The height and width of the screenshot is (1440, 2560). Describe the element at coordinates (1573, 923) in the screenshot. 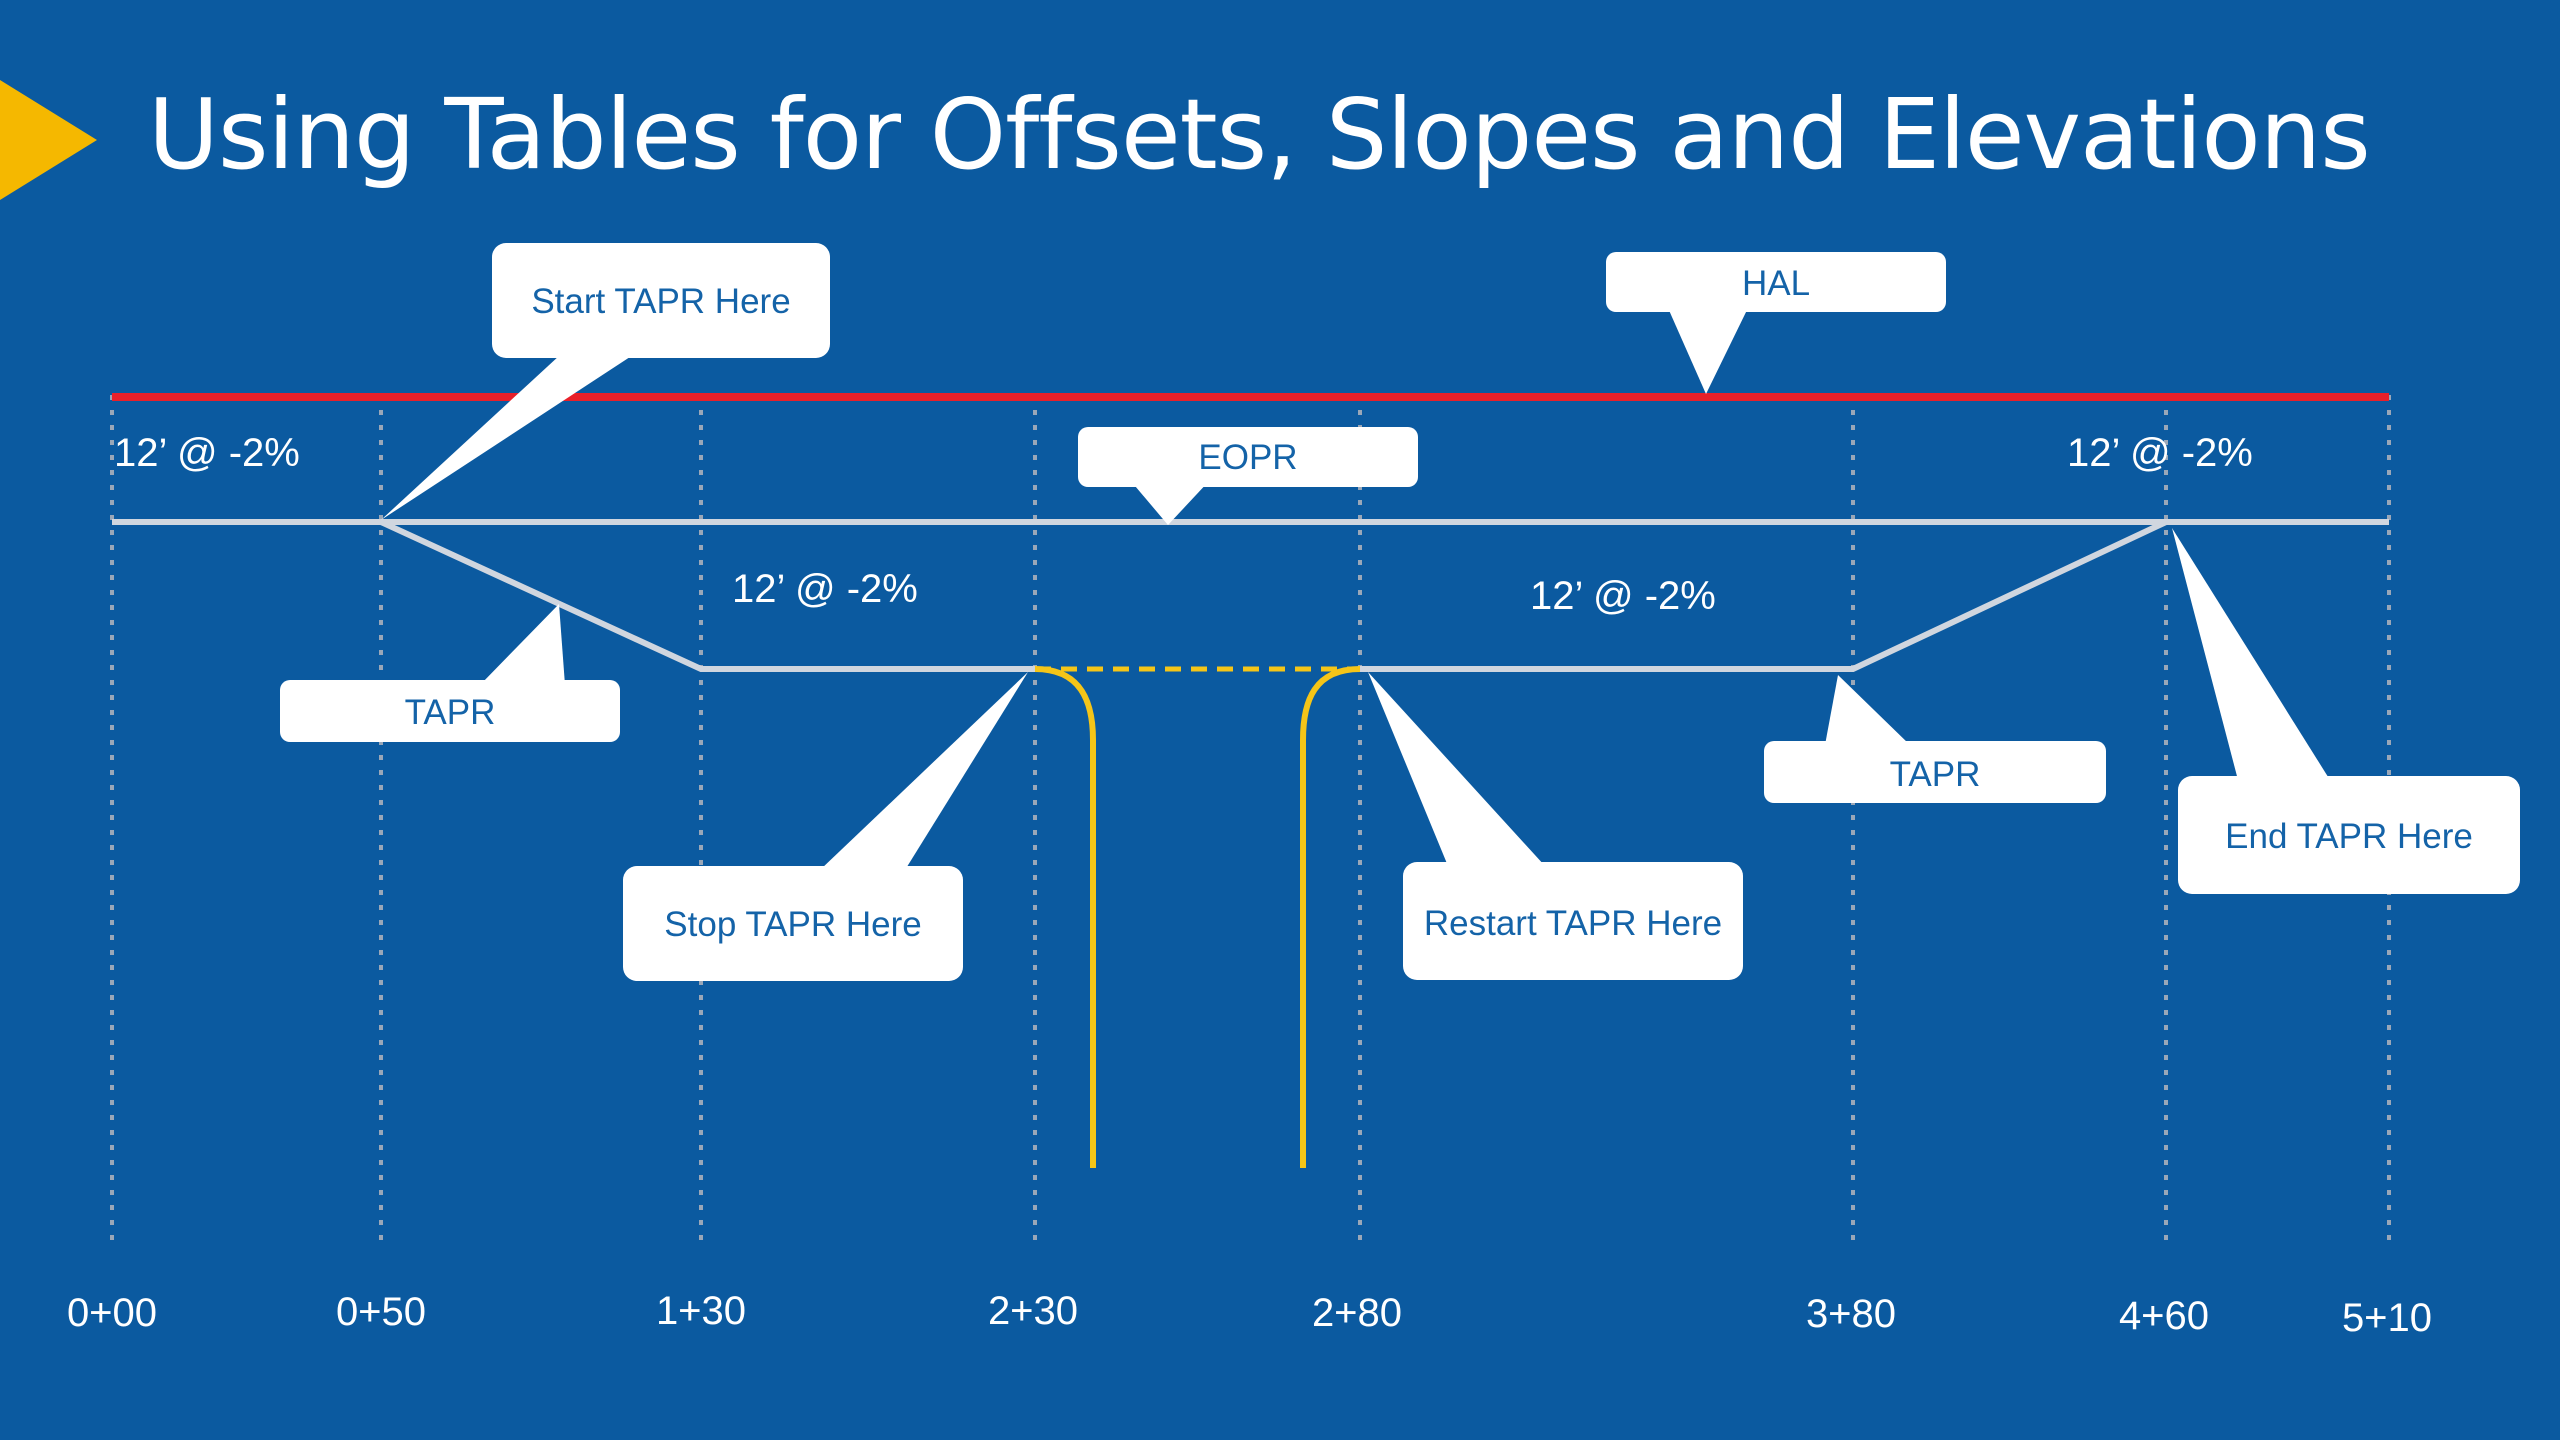

I see `callout-restart-tapr-label: Restart TAPR Here` at that location.